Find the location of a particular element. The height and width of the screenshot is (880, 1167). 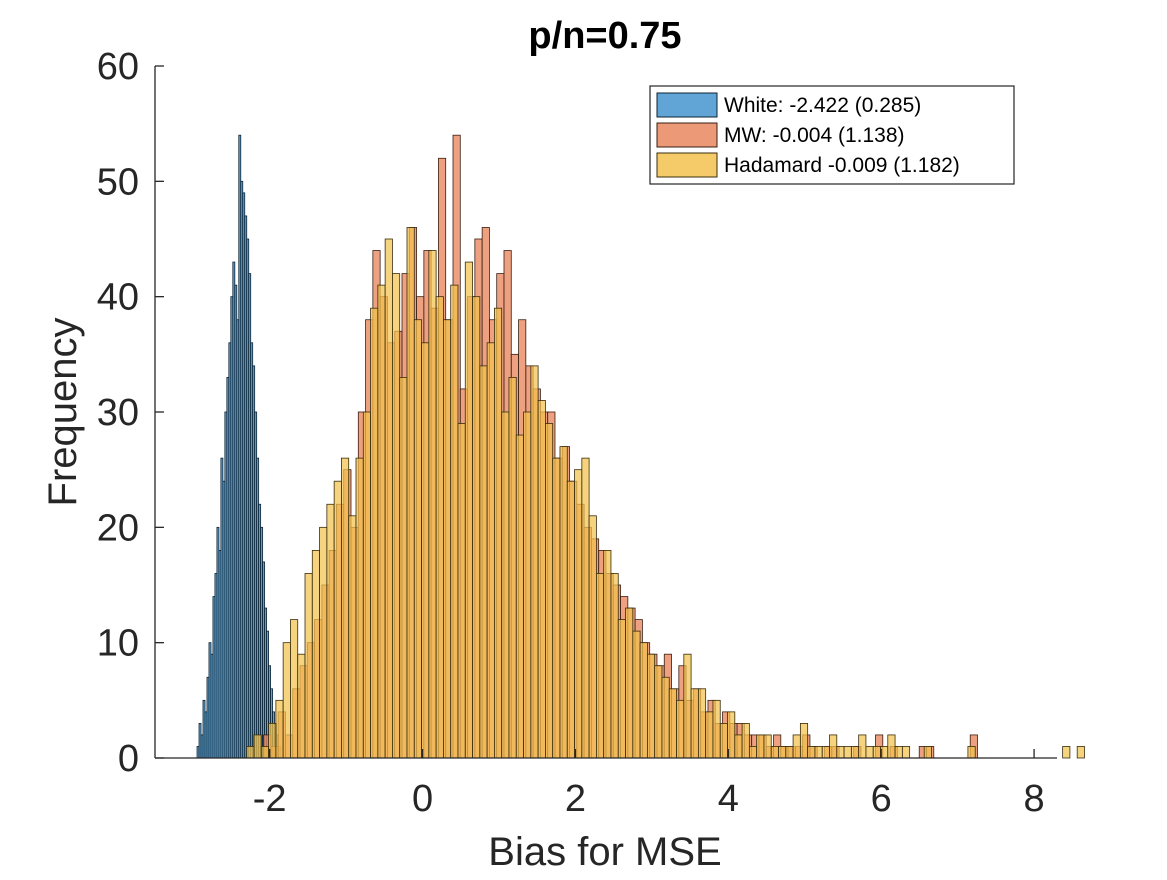

y-tick-label: 0 is located at coordinates (128, 759).